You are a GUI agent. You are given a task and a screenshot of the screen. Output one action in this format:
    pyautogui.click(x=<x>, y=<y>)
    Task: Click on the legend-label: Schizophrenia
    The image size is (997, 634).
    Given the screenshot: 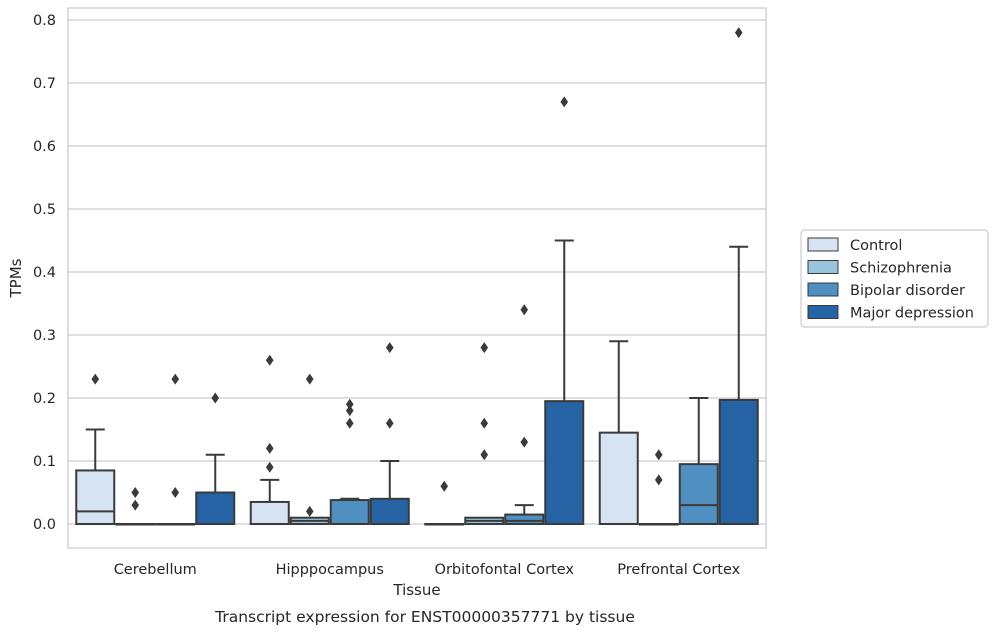 What is the action you would take?
    pyautogui.click(x=901, y=269)
    